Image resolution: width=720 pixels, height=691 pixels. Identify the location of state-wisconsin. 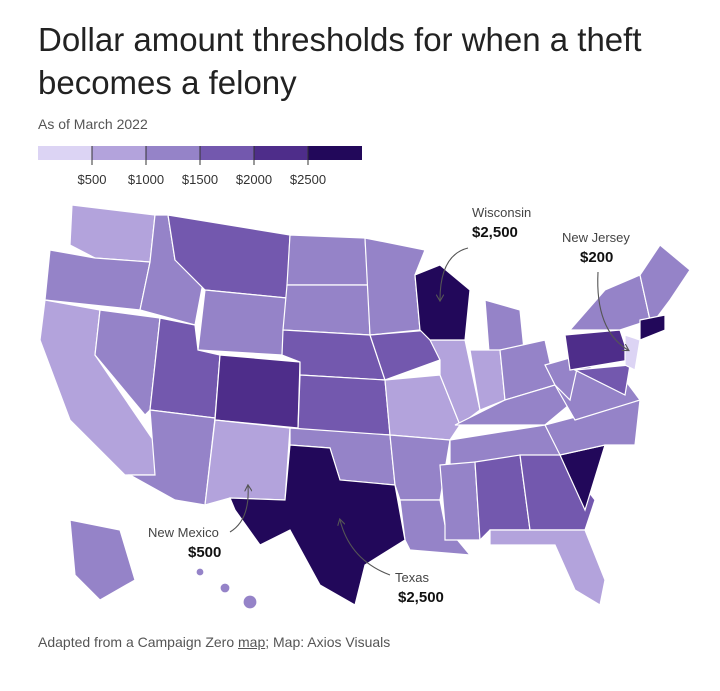
(442, 302).